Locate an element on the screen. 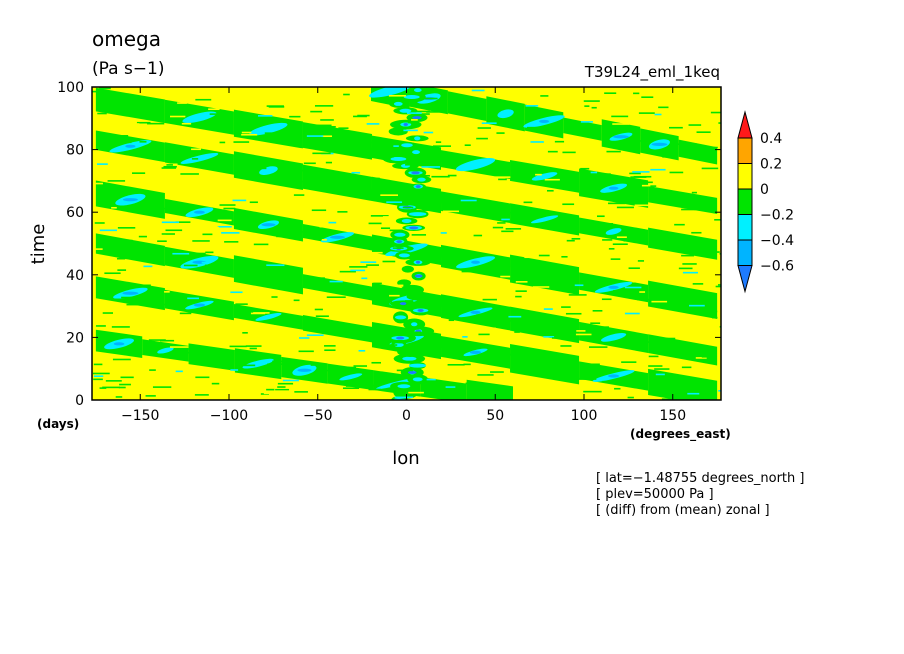 The height and width of the screenshot is (654, 904). y-tick-label: 60 is located at coordinates (75, 213).